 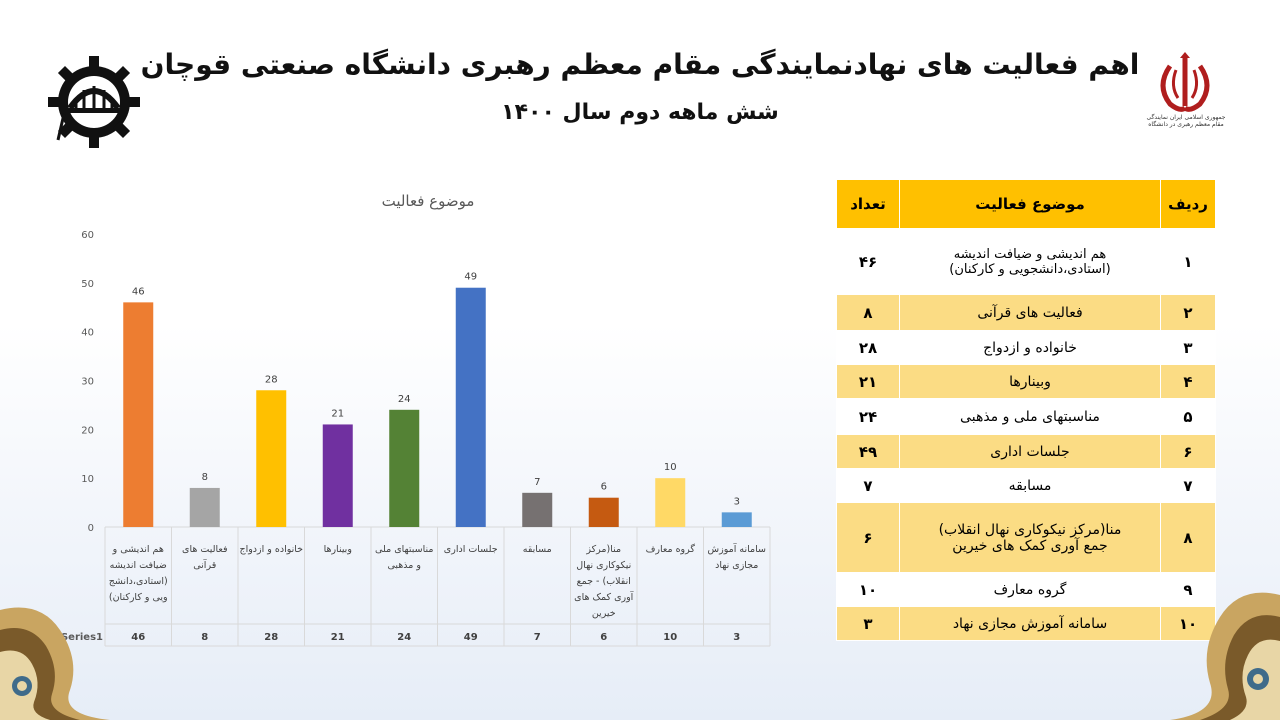 I want to click on row-number-cell: ۳, so click(x=1188, y=347).